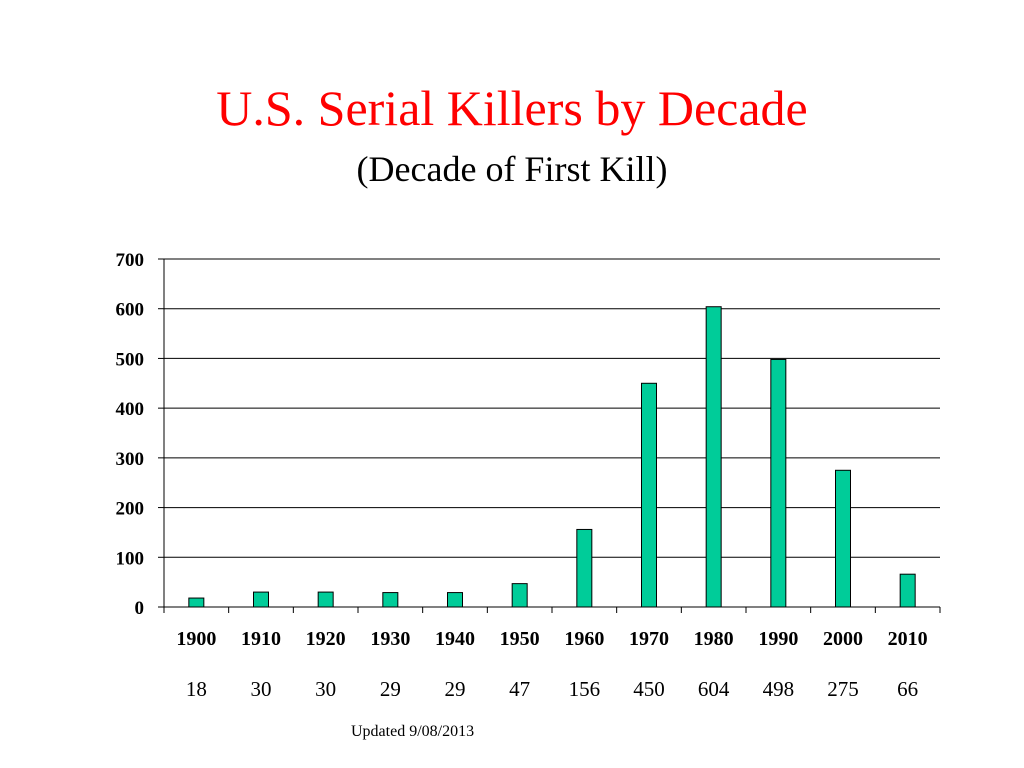 The width and height of the screenshot is (1024, 768). What do you see at coordinates (649, 639) in the screenshot?
I see `x-tick-label-1970: 1970` at bounding box center [649, 639].